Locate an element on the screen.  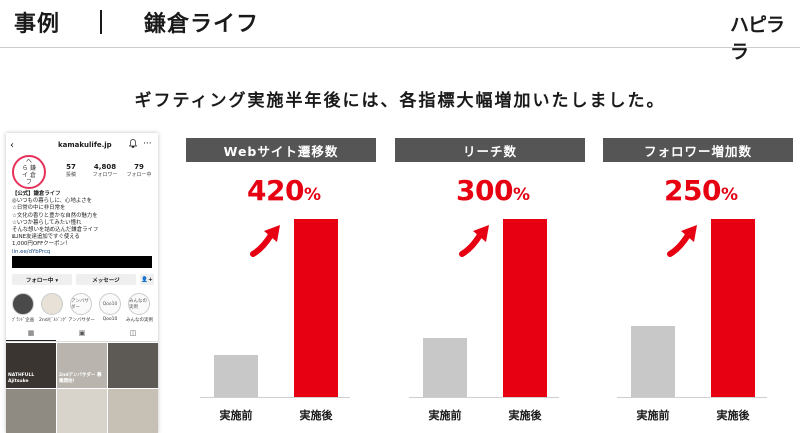
post-thumbnail: 2ndアンバサダー 募集開始！ is located at coordinates (82, 365).